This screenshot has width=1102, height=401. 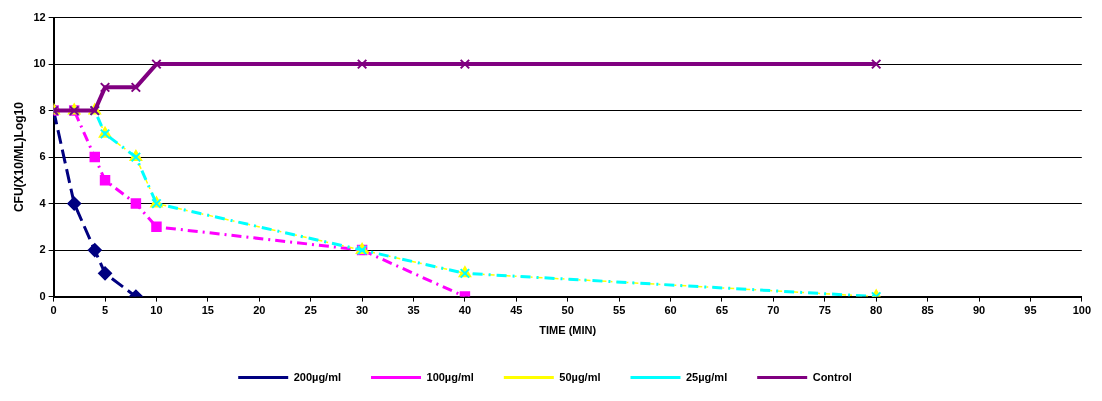 I want to click on x-tick-label: 95, so click(x=1030, y=310).